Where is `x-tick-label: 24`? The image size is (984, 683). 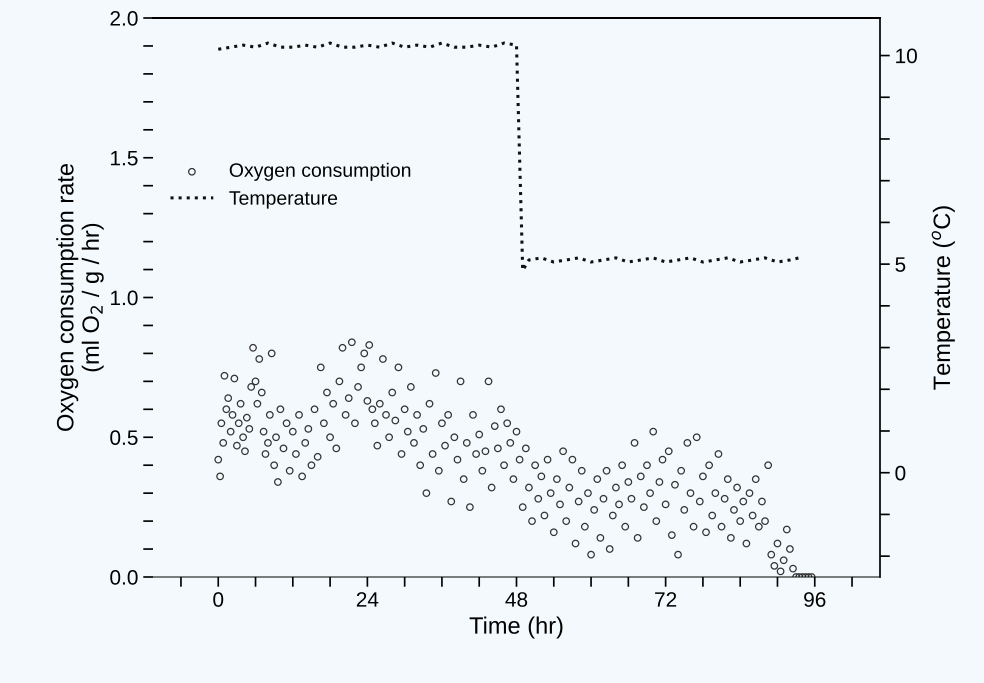
x-tick-label: 24 is located at coordinates (367, 599).